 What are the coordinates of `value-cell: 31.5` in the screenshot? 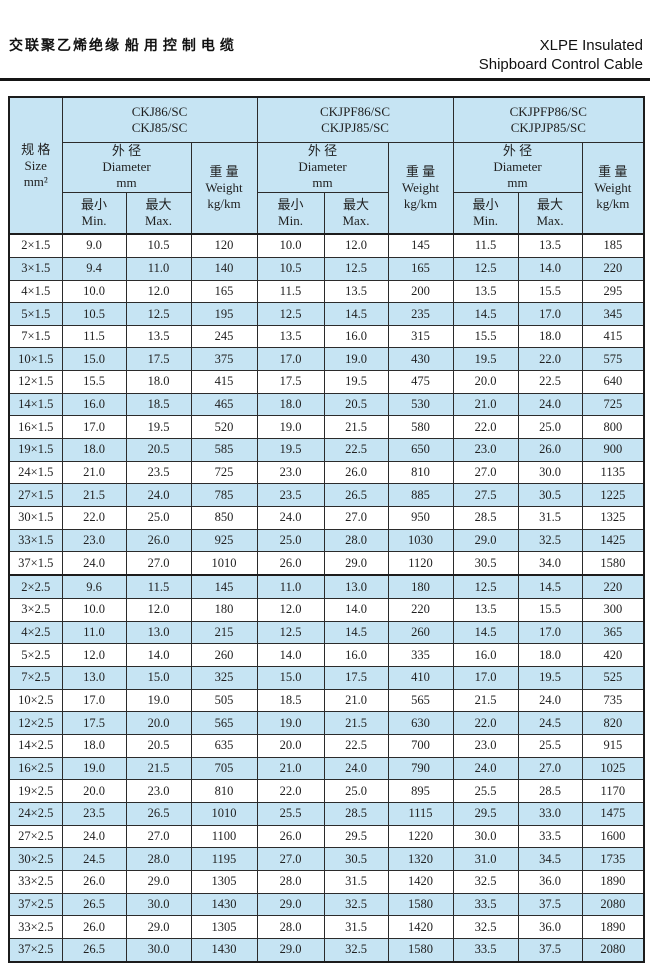 It's located at (356, 927).